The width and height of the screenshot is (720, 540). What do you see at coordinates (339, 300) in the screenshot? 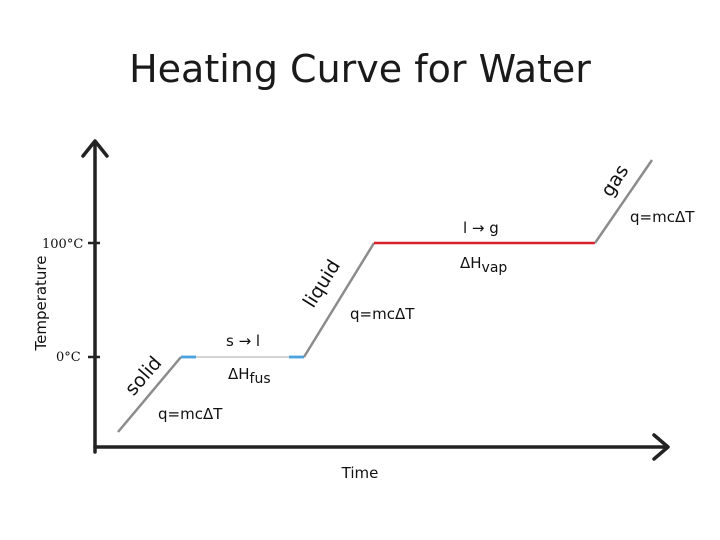
I see `liquid-heating-segment` at bounding box center [339, 300].